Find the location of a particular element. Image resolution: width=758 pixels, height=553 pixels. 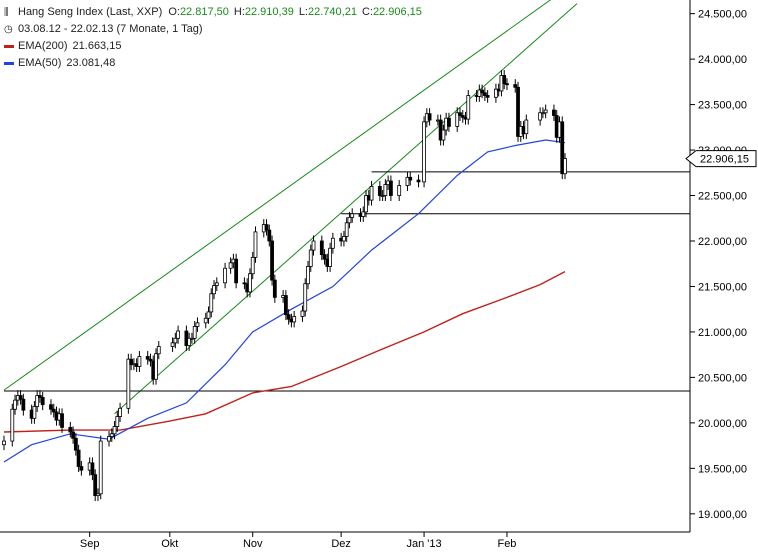

y-tick-label: 19.000,00 is located at coordinates (722, 515).